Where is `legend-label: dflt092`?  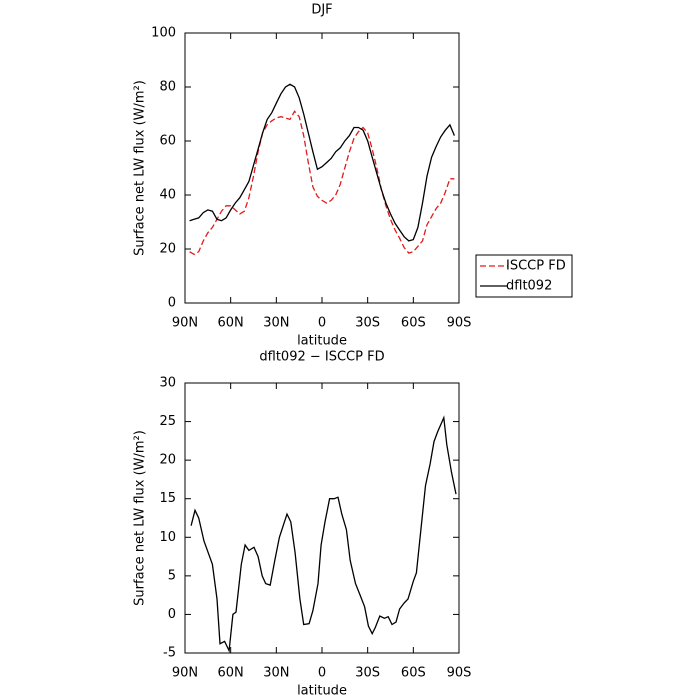
legend-label: dflt092 is located at coordinates (529, 286).